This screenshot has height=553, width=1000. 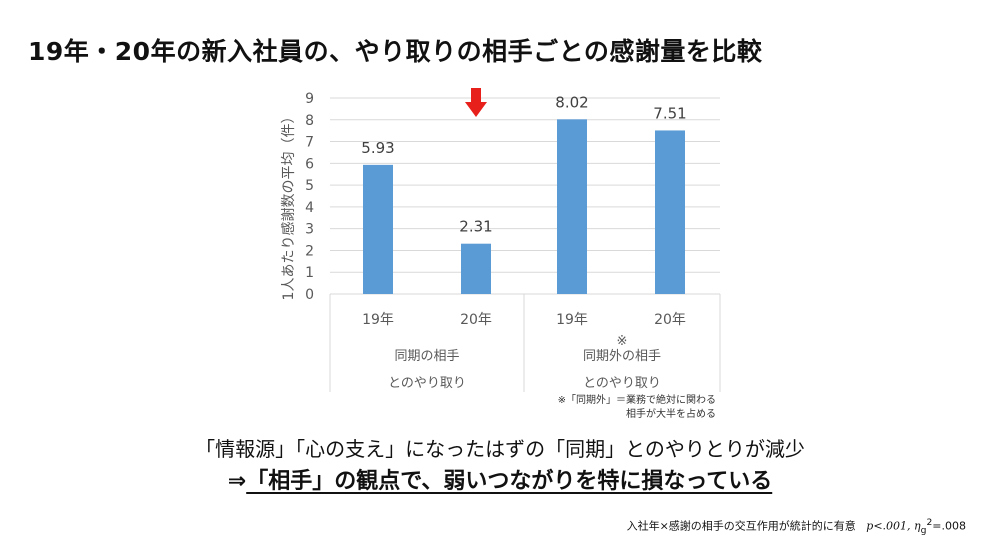 What do you see at coordinates (377, 148) in the screenshot?
I see `data-label: 5.93` at bounding box center [377, 148].